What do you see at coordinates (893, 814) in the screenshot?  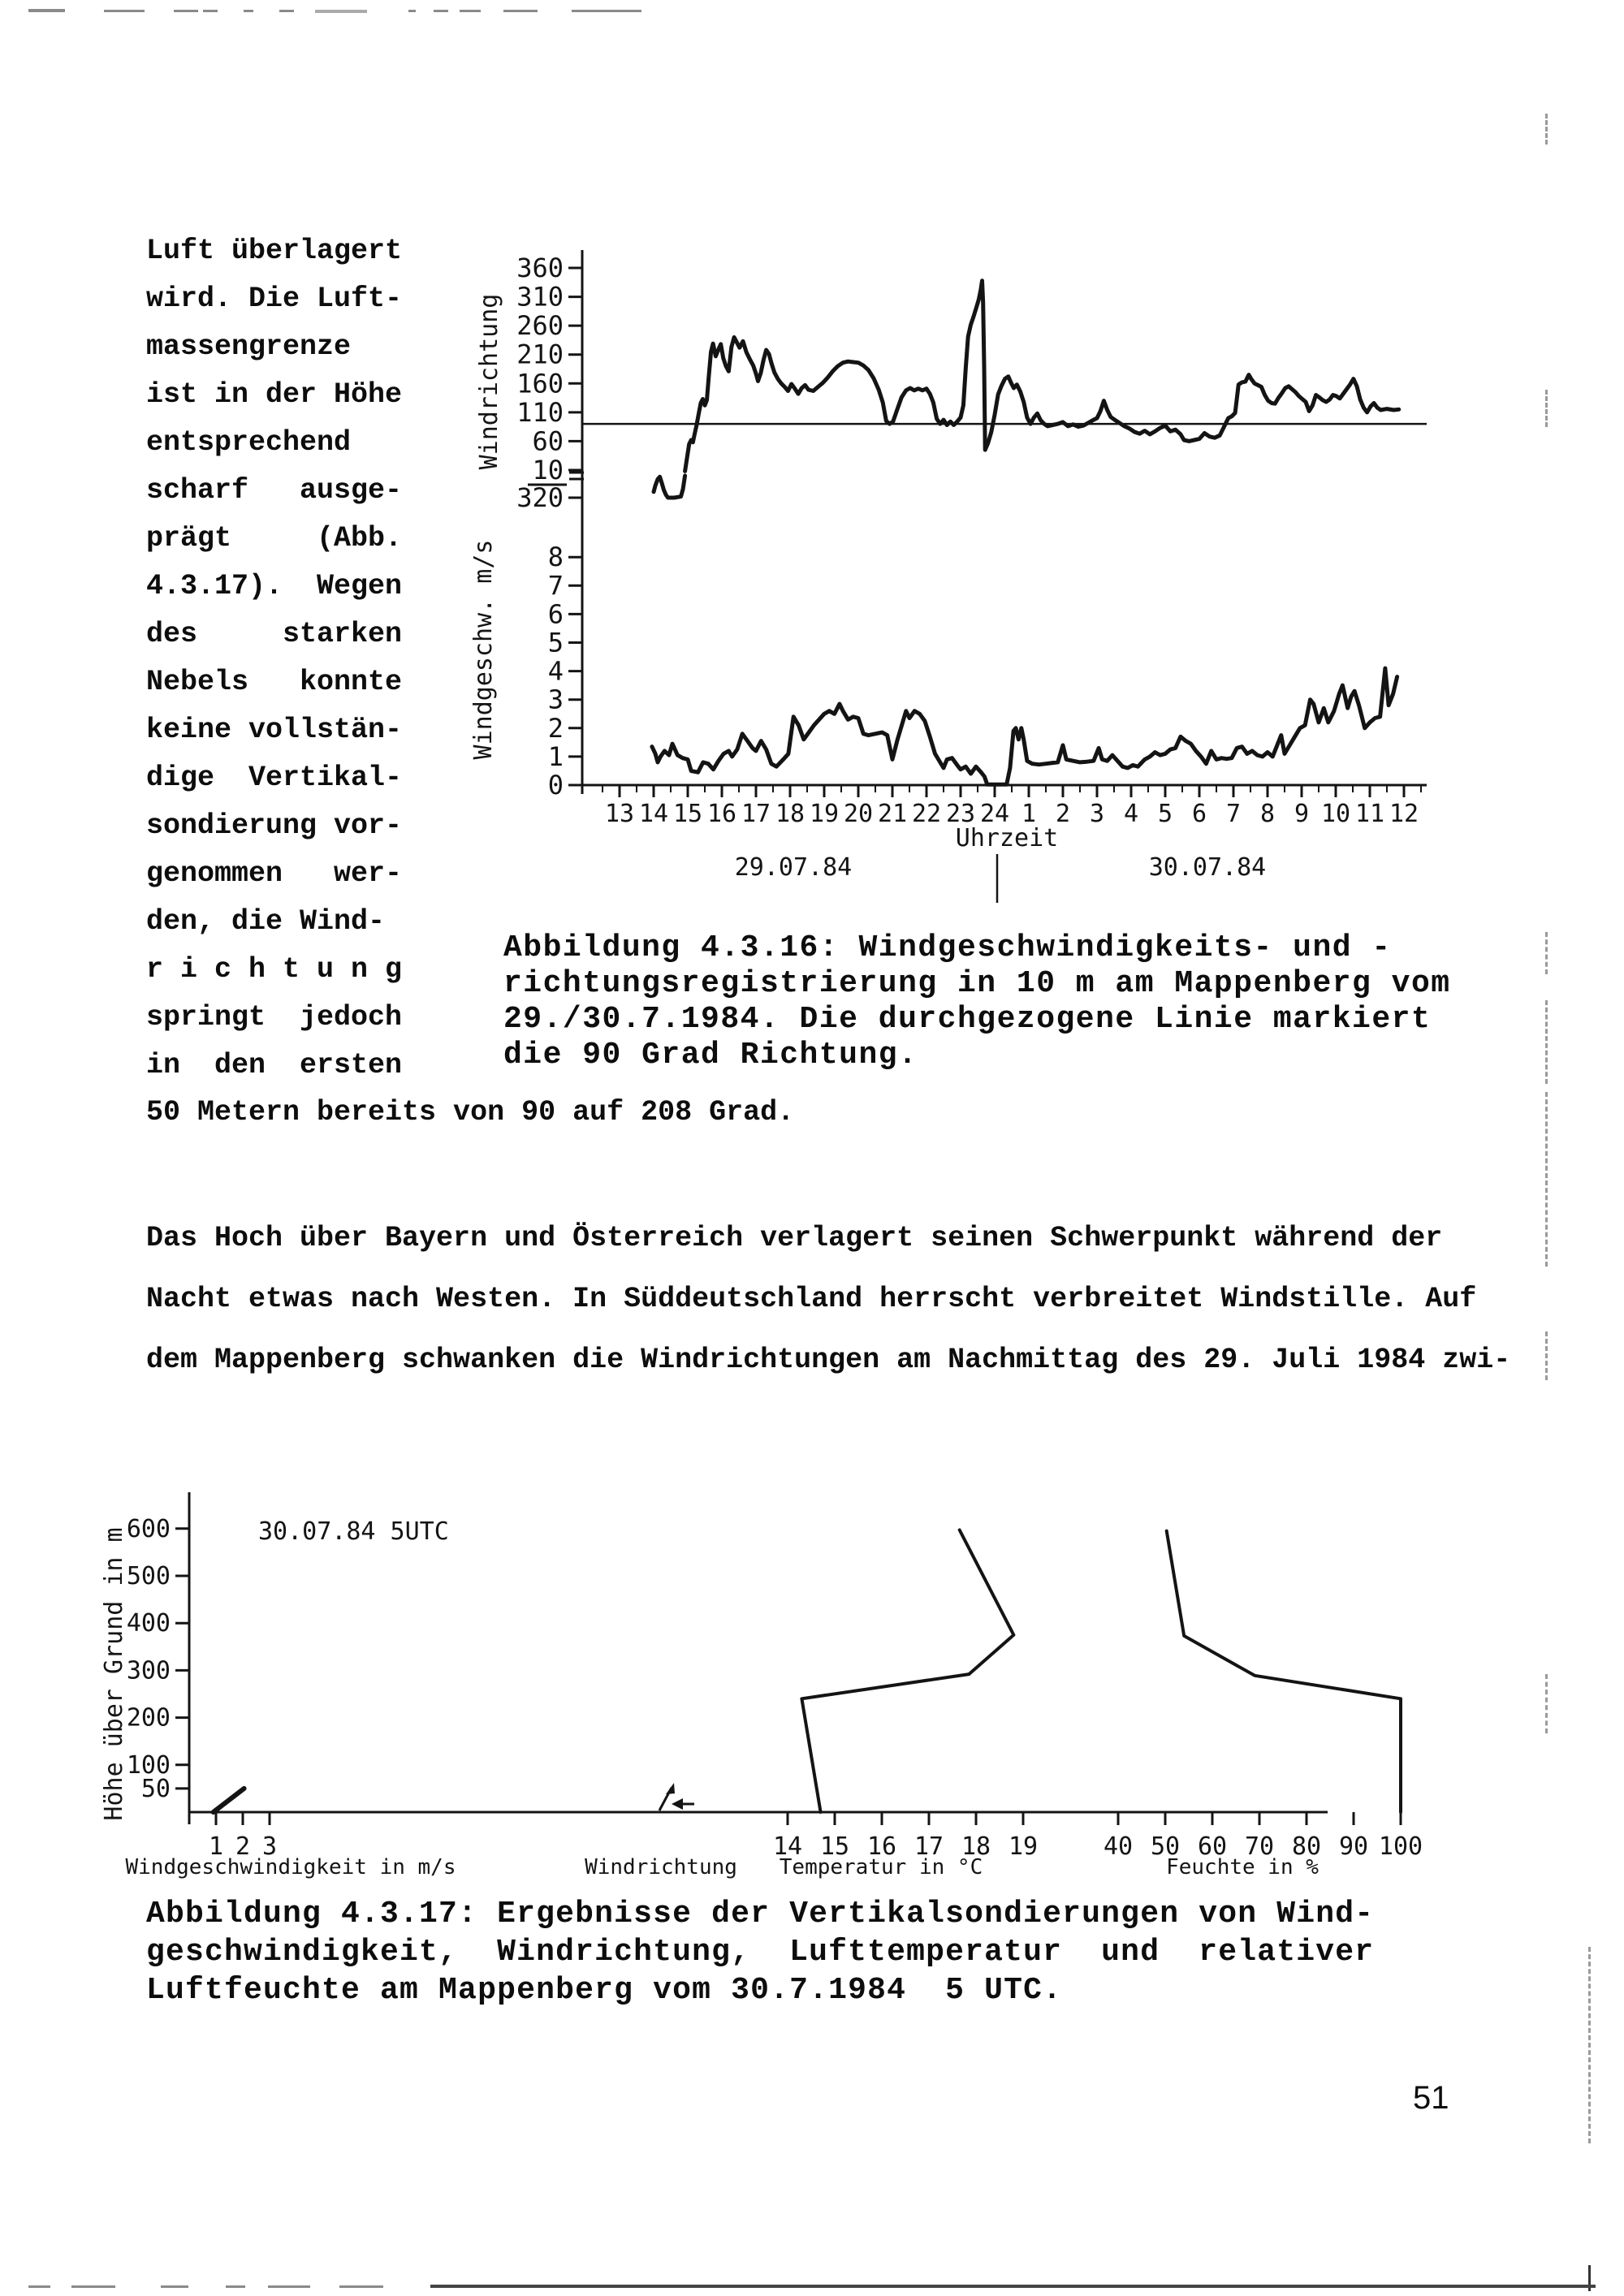 I see `svg-text: 21` at bounding box center [893, 814].